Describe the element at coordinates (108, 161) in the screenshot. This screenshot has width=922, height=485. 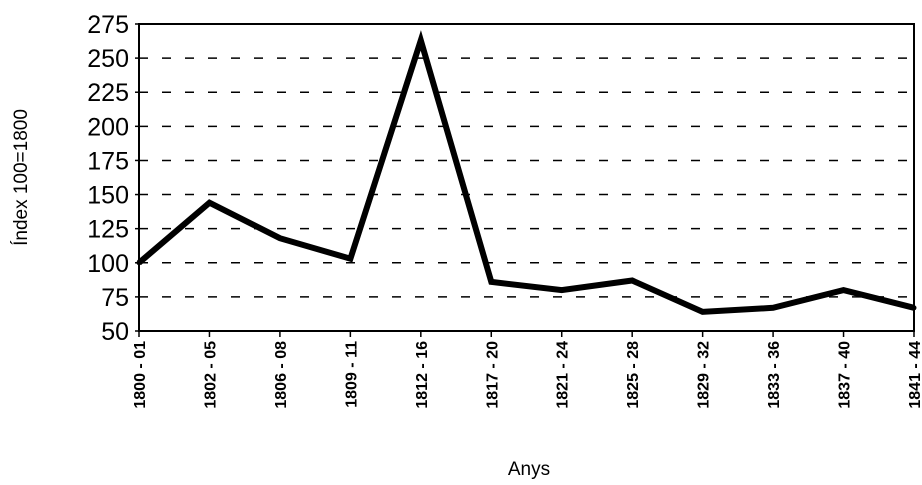
I see `y-tick-label: 175` at that location.